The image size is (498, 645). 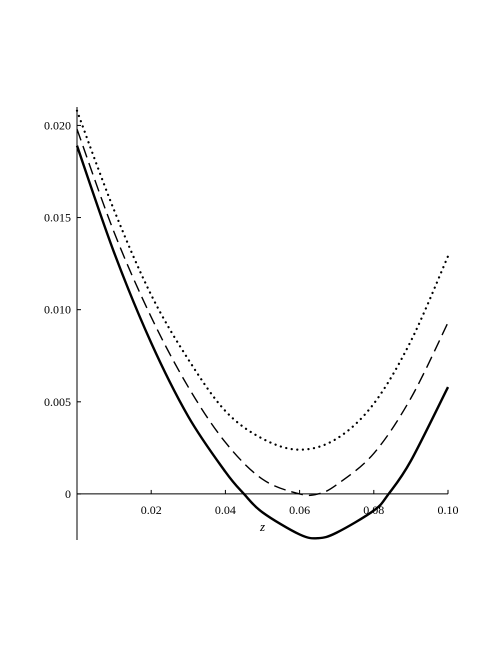 I want to click on x-axis-ticks: 0.02 0.04 0.06 0.08 0.10, so click(x=300, y=503).